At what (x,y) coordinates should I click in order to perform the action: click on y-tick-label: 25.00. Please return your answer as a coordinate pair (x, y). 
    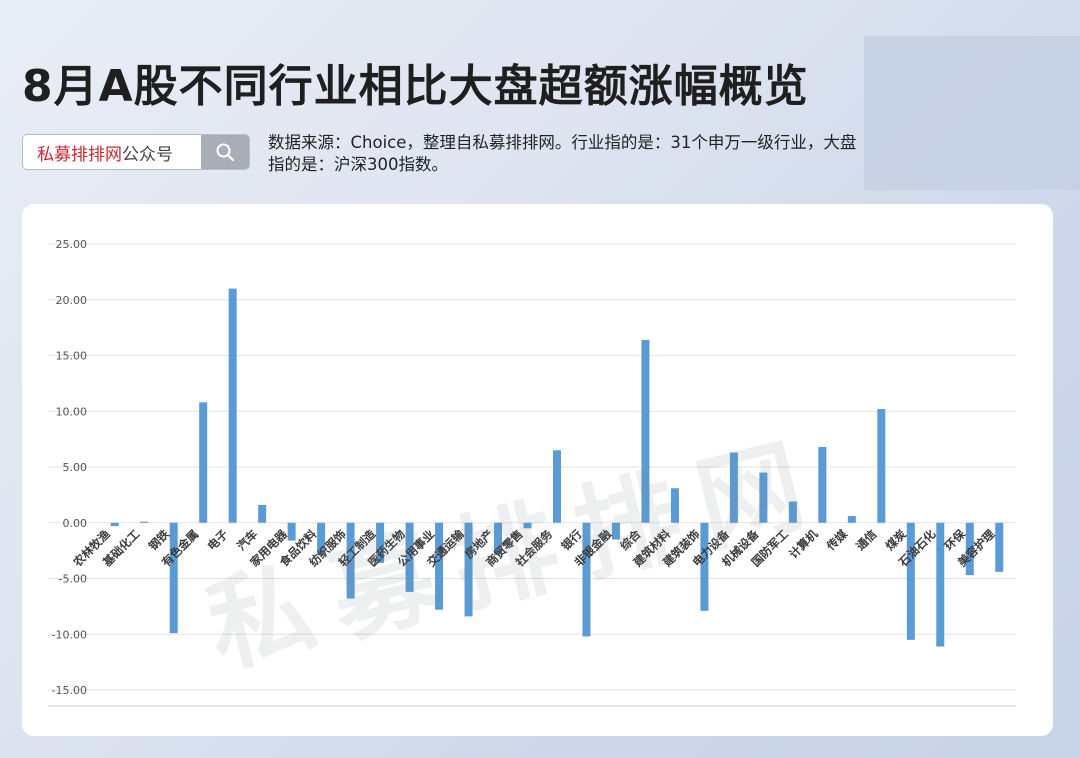
    Looking at the image, I should click on (72, 244).